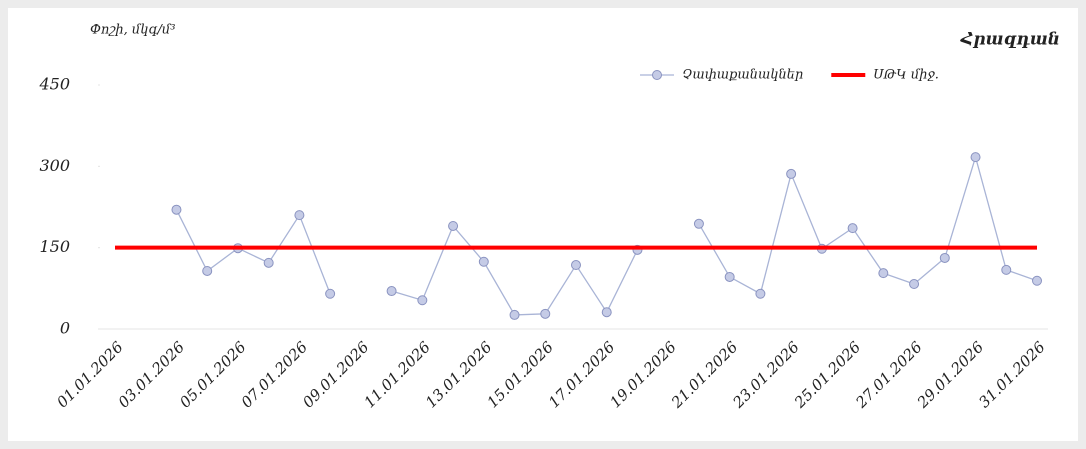 Image resolution: width=1086 pixels, height=449 pixels. Describe the element at coordinates (132, 30) in the screenshot. I see `y-axis-label: Փոշի, մկգ/մ³` at that location.